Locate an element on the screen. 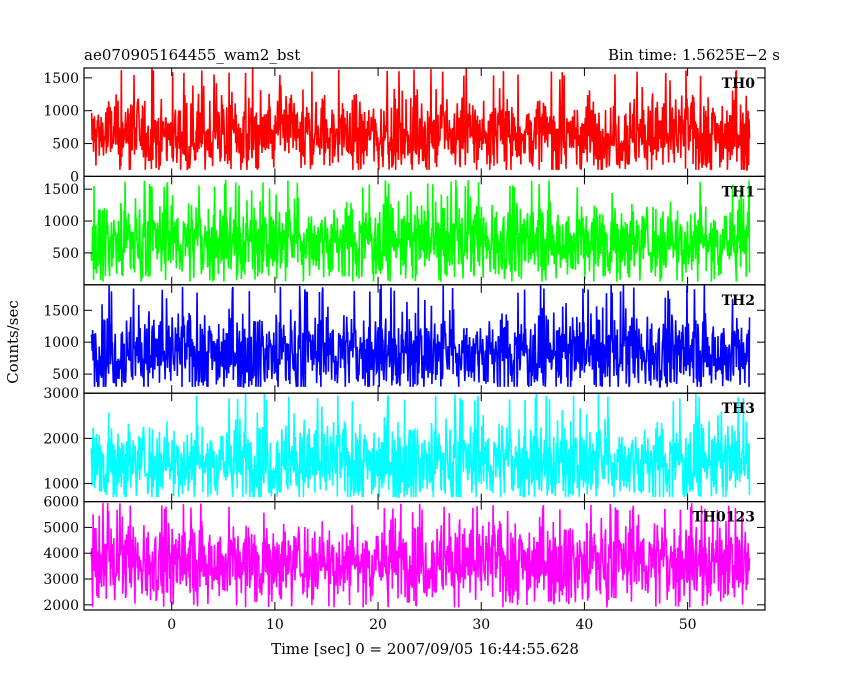  panel-frame-th0123 is located at coordinates (424, 556).